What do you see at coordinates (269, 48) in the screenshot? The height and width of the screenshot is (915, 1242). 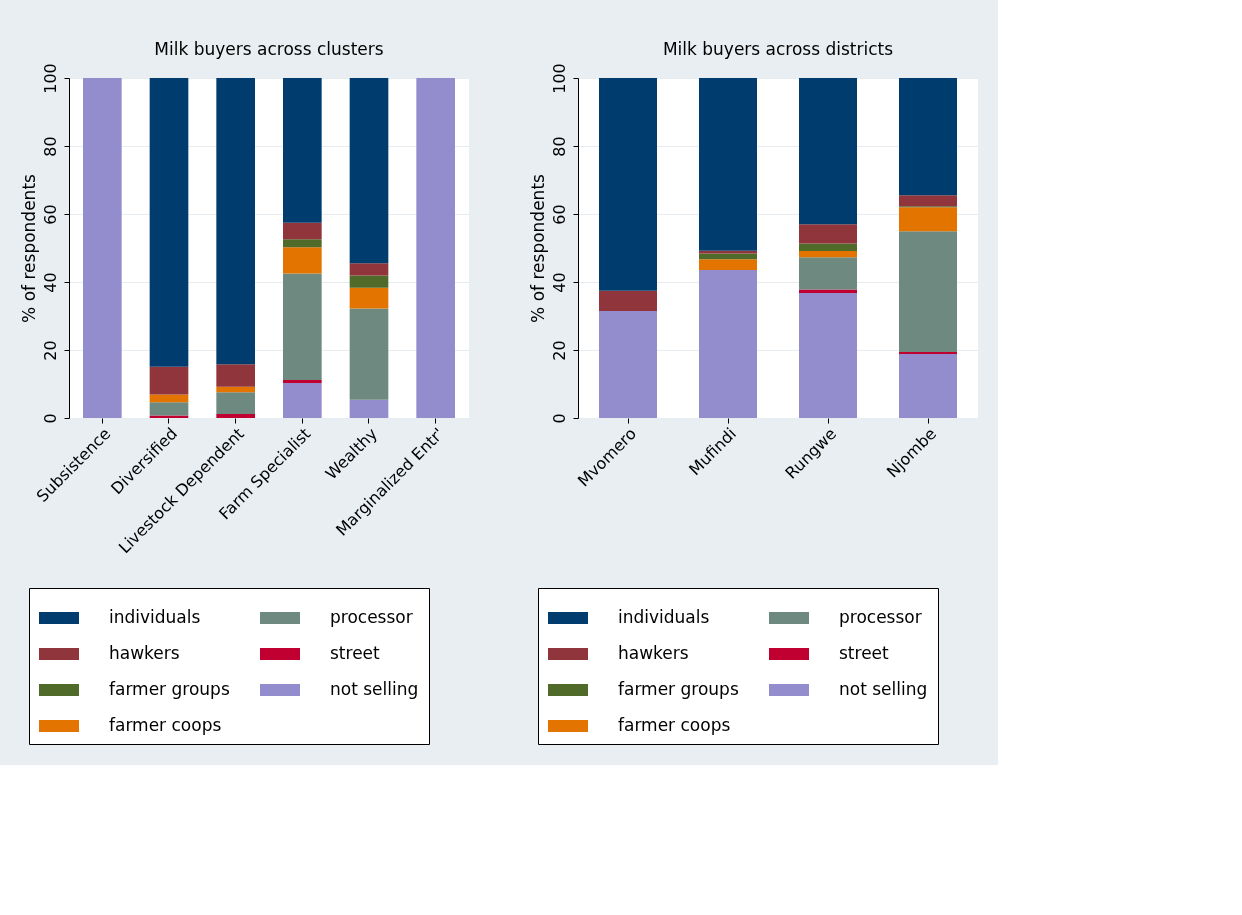 I see `chart-title: Milk buyers across clusters` at bounding box center [269, 48].